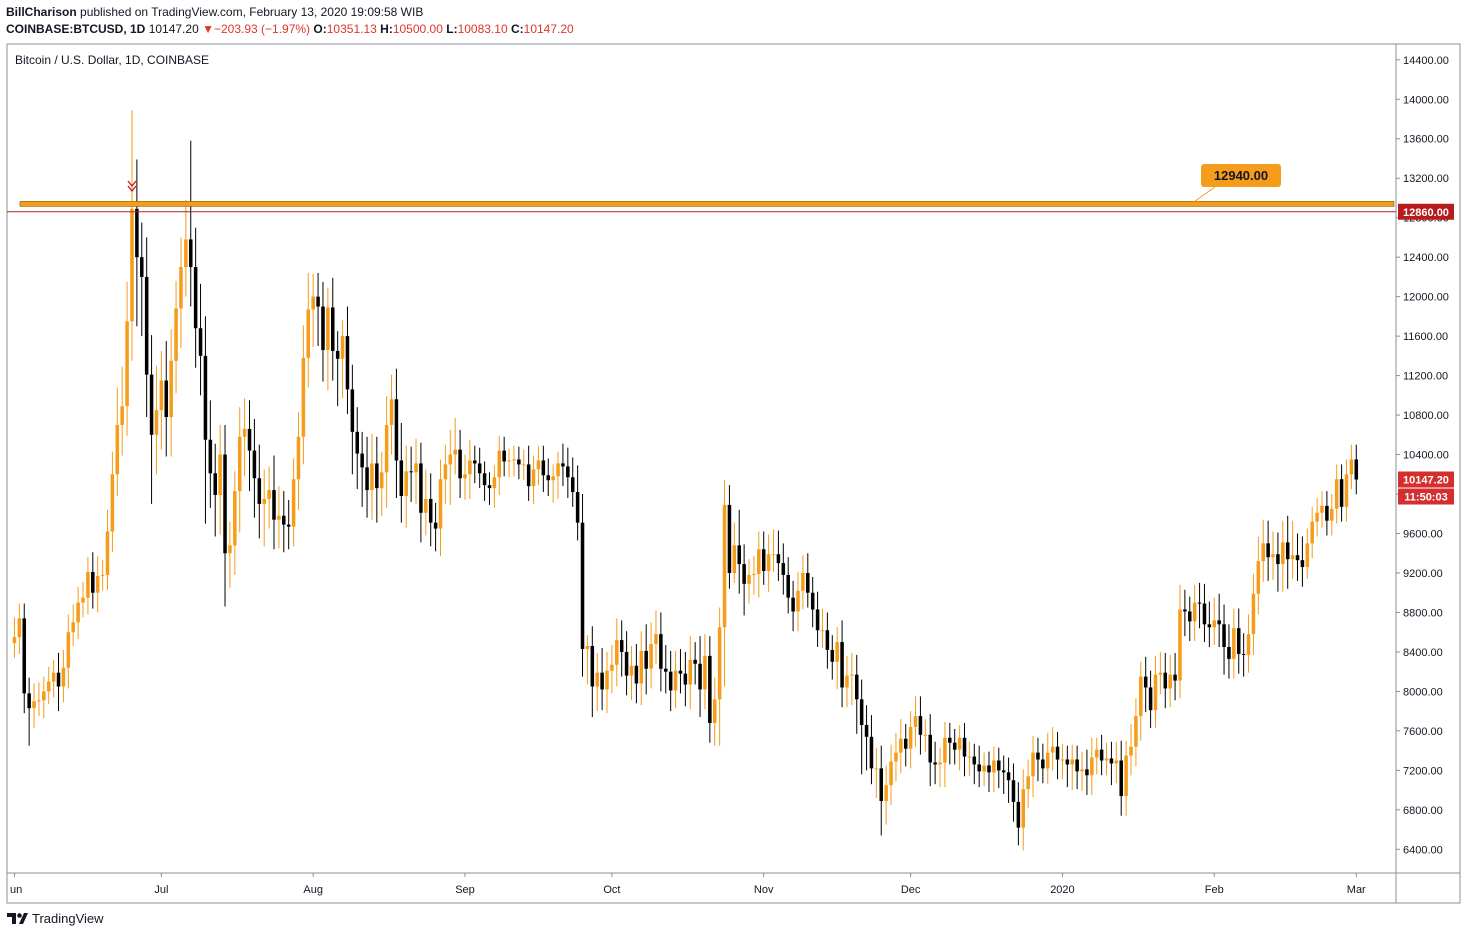 The width and height of the screenshot is (1465, 939). I want to click on x-tick-label: 2020, so click(1062, 890).